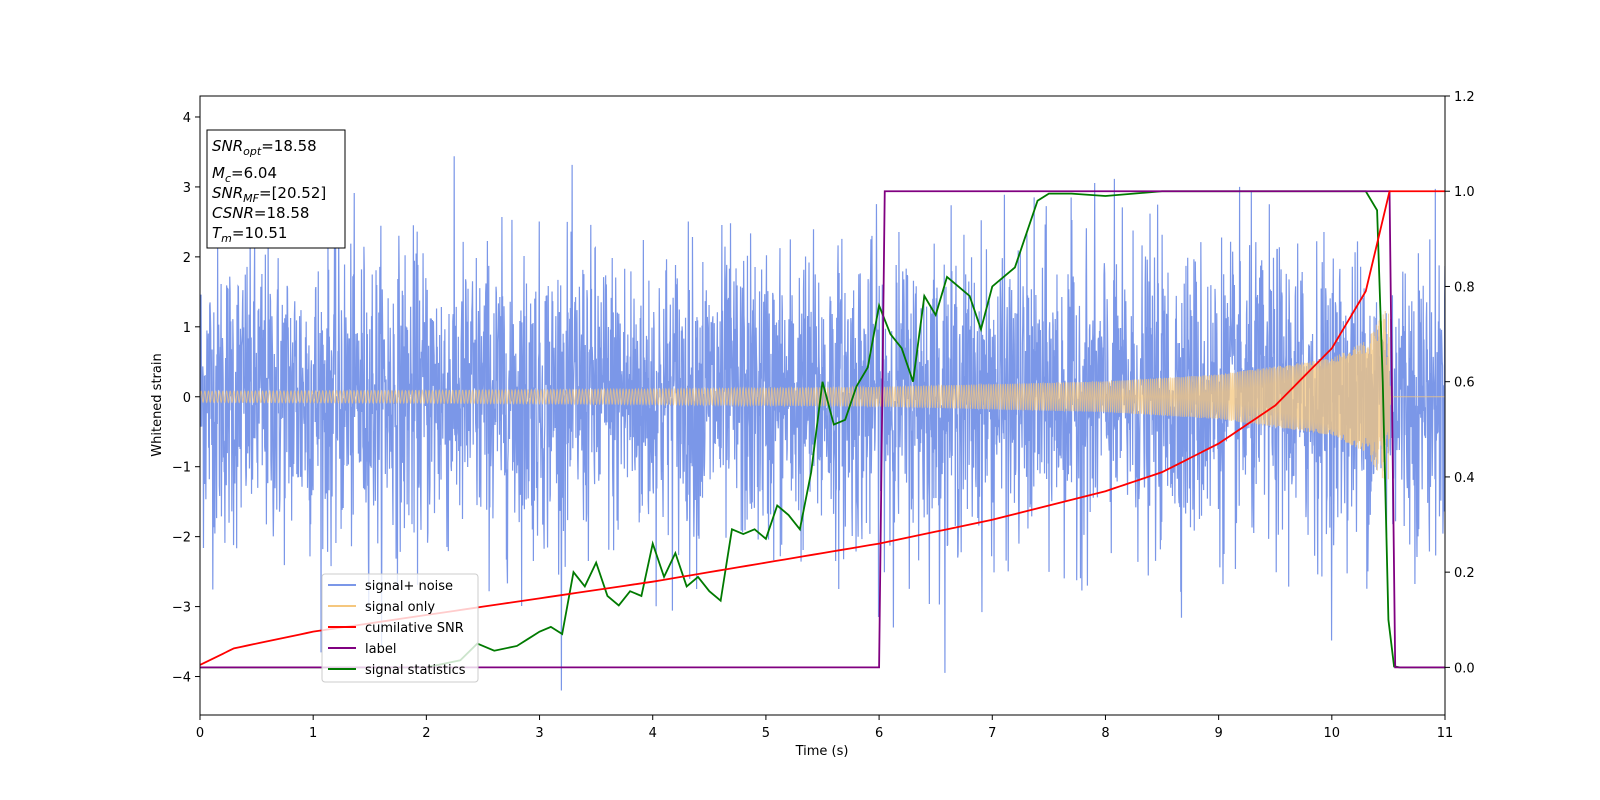 The width and height of the screenshot is (1600, 800). What do you see at coordinates (269, 194) in the screenshot?
I see `info-snr-mf: SNRMF=[20.52]` at bounding box center [269, 194].